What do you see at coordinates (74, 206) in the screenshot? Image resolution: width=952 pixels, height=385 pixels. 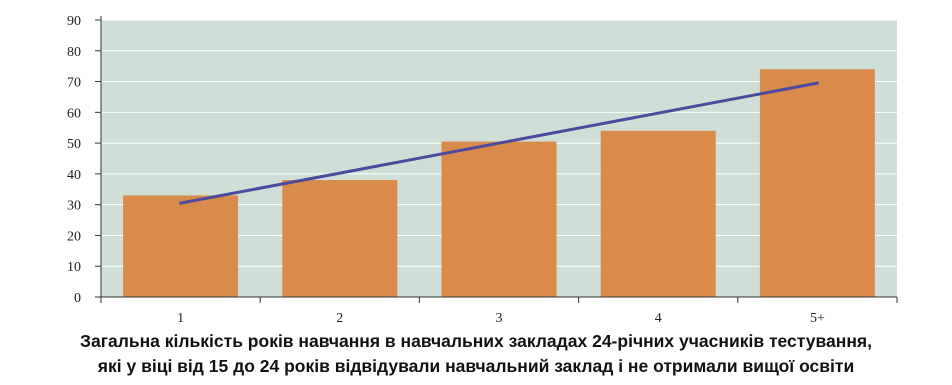 I see `y-tick-label: 30` at bounding box center [74, 206].